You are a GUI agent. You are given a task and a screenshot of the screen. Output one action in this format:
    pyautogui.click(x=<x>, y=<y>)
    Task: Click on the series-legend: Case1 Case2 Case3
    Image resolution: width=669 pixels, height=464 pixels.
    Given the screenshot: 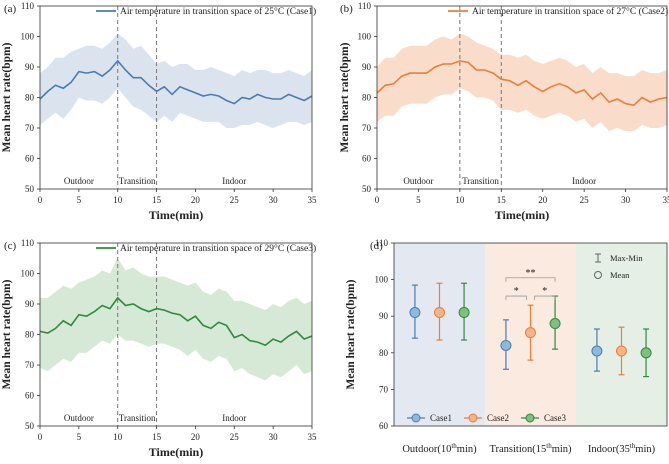 What is the action you would take?
    pyautogui.click(x=486, y=418)
    